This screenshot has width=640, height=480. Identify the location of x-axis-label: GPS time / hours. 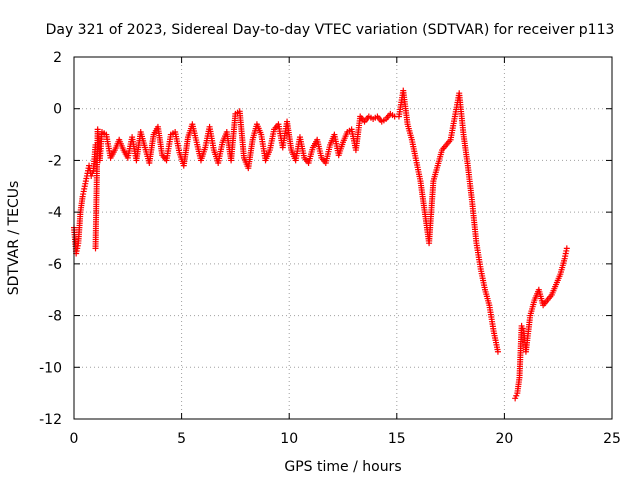
(342, 467).